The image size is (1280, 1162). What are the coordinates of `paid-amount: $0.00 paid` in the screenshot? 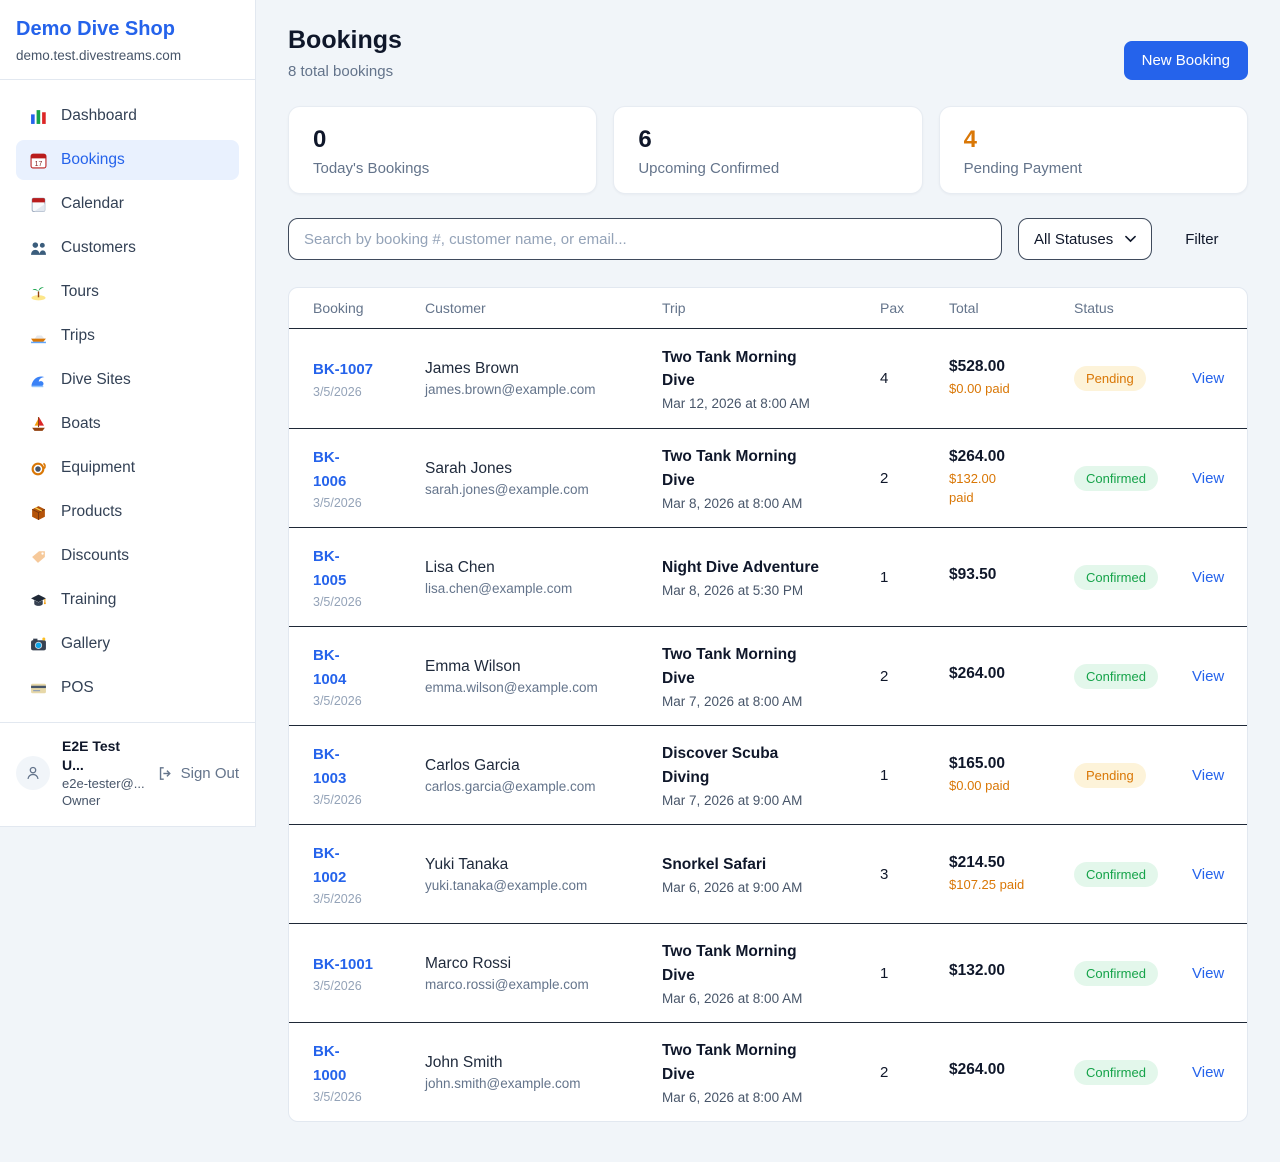 It's located at (979, 389).